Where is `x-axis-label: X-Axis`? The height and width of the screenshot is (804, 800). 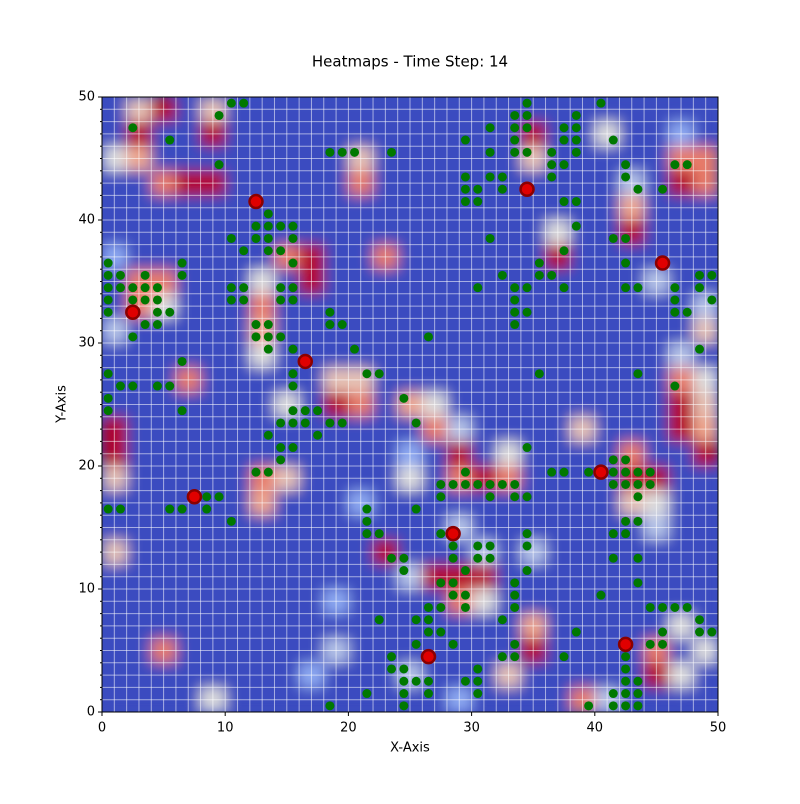
x-axis-label: X-Axis is located at coordinates (410, 748).